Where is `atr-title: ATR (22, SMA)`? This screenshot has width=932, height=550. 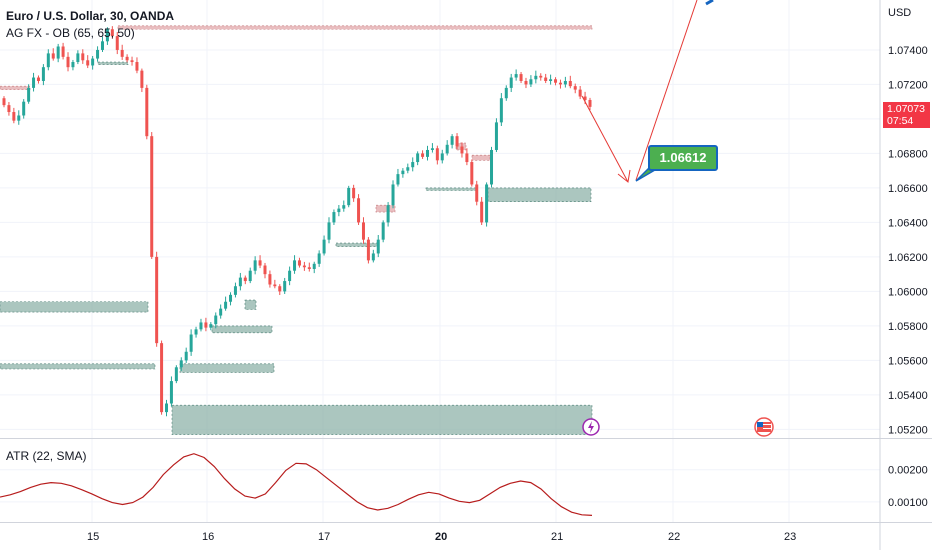 atr-title: ATR (22, SMA) is located at coordinates (46, 456).